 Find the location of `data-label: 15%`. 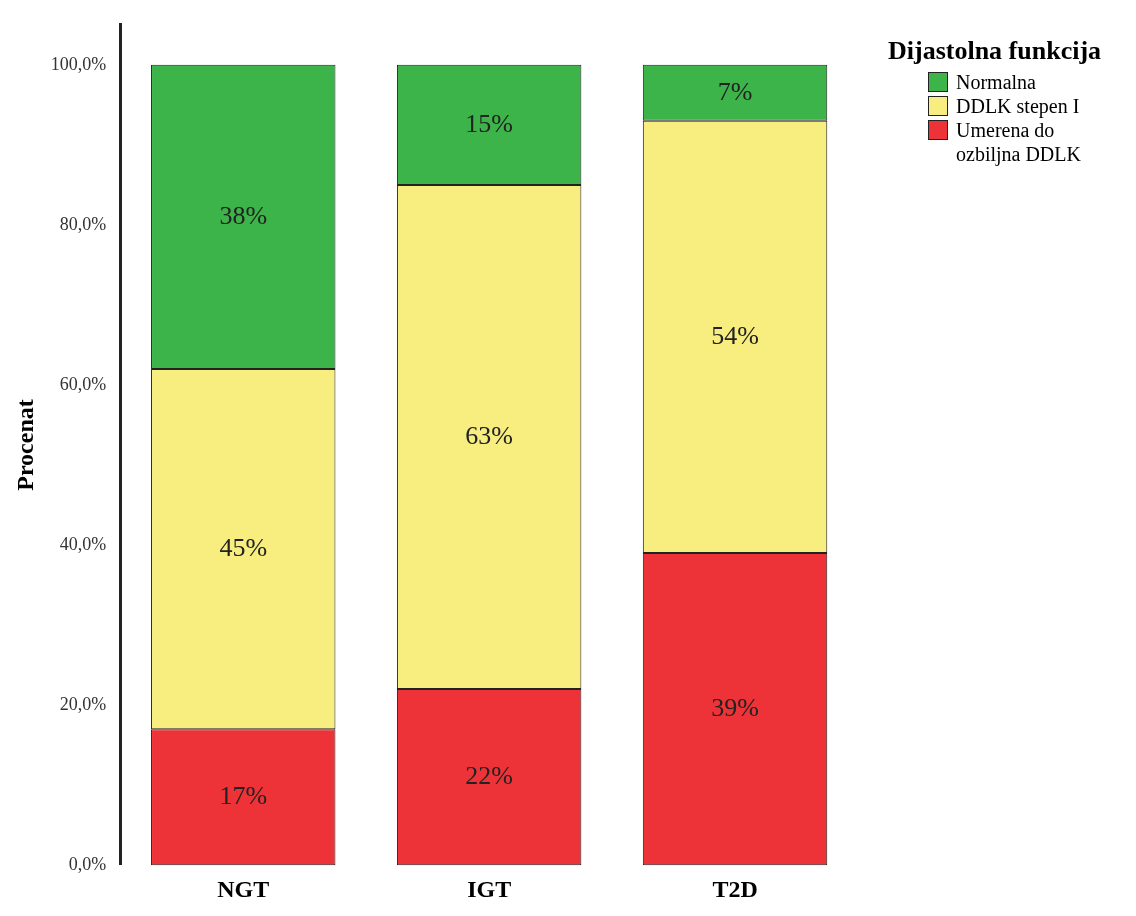

data-label: 15% is located at coordinates (489, 123).